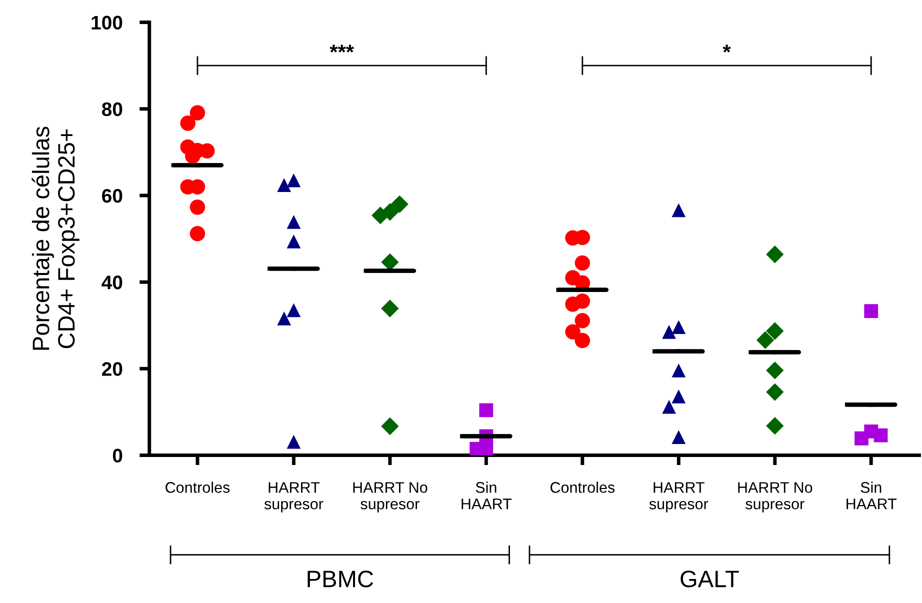 This screenshot has height=603, width=922. What do you see at coordinates (56, 238) in the screenshot?
I see `y-axis-title: Porcentaje de células CD4+ Foxp3+CD25+` at bounding box center [56, 238].